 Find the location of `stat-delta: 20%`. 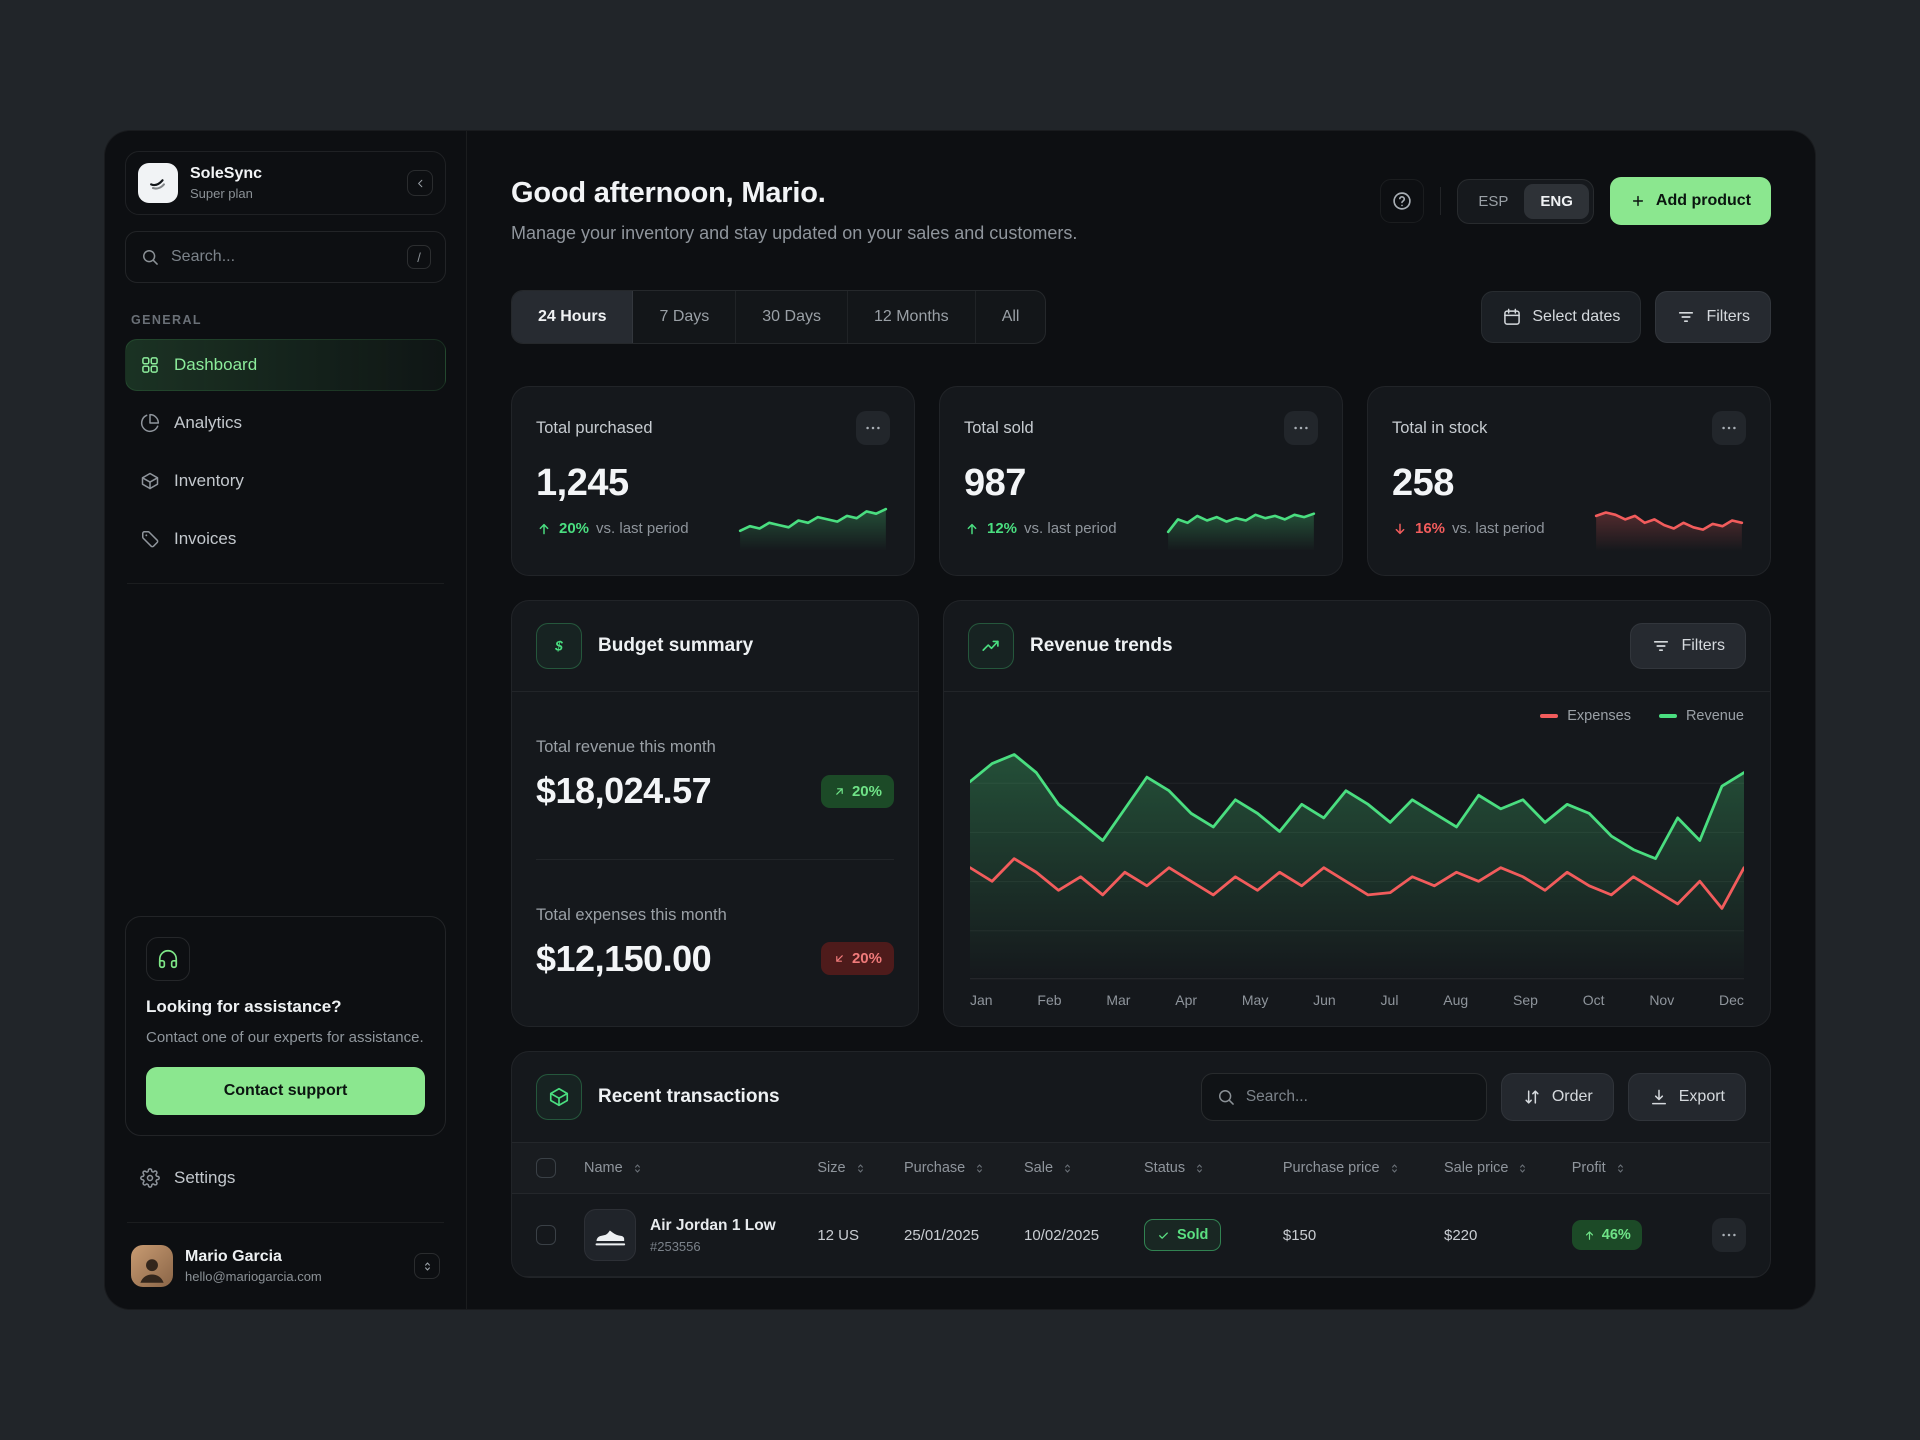

stat-delta: 20% is located at coordinates (574, 528).